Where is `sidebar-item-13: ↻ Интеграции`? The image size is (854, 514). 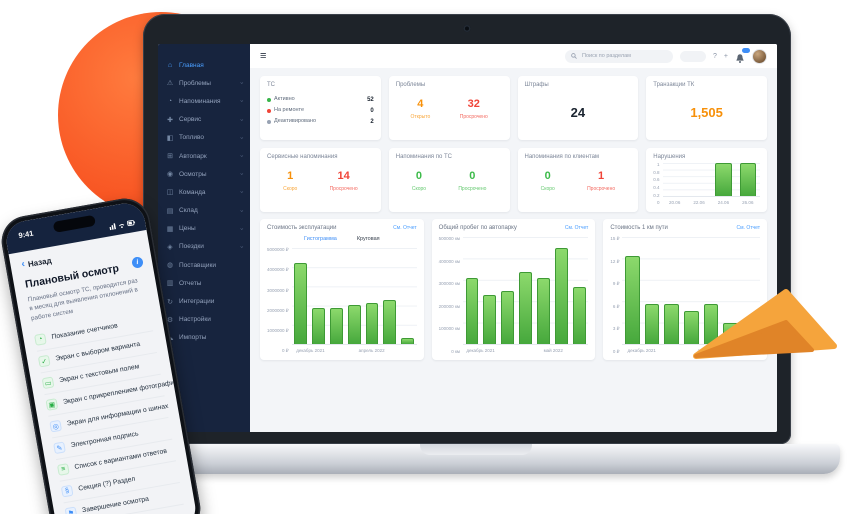
sidebar-item-13: ↻ Интеграции is located at coordinates (204, 301).